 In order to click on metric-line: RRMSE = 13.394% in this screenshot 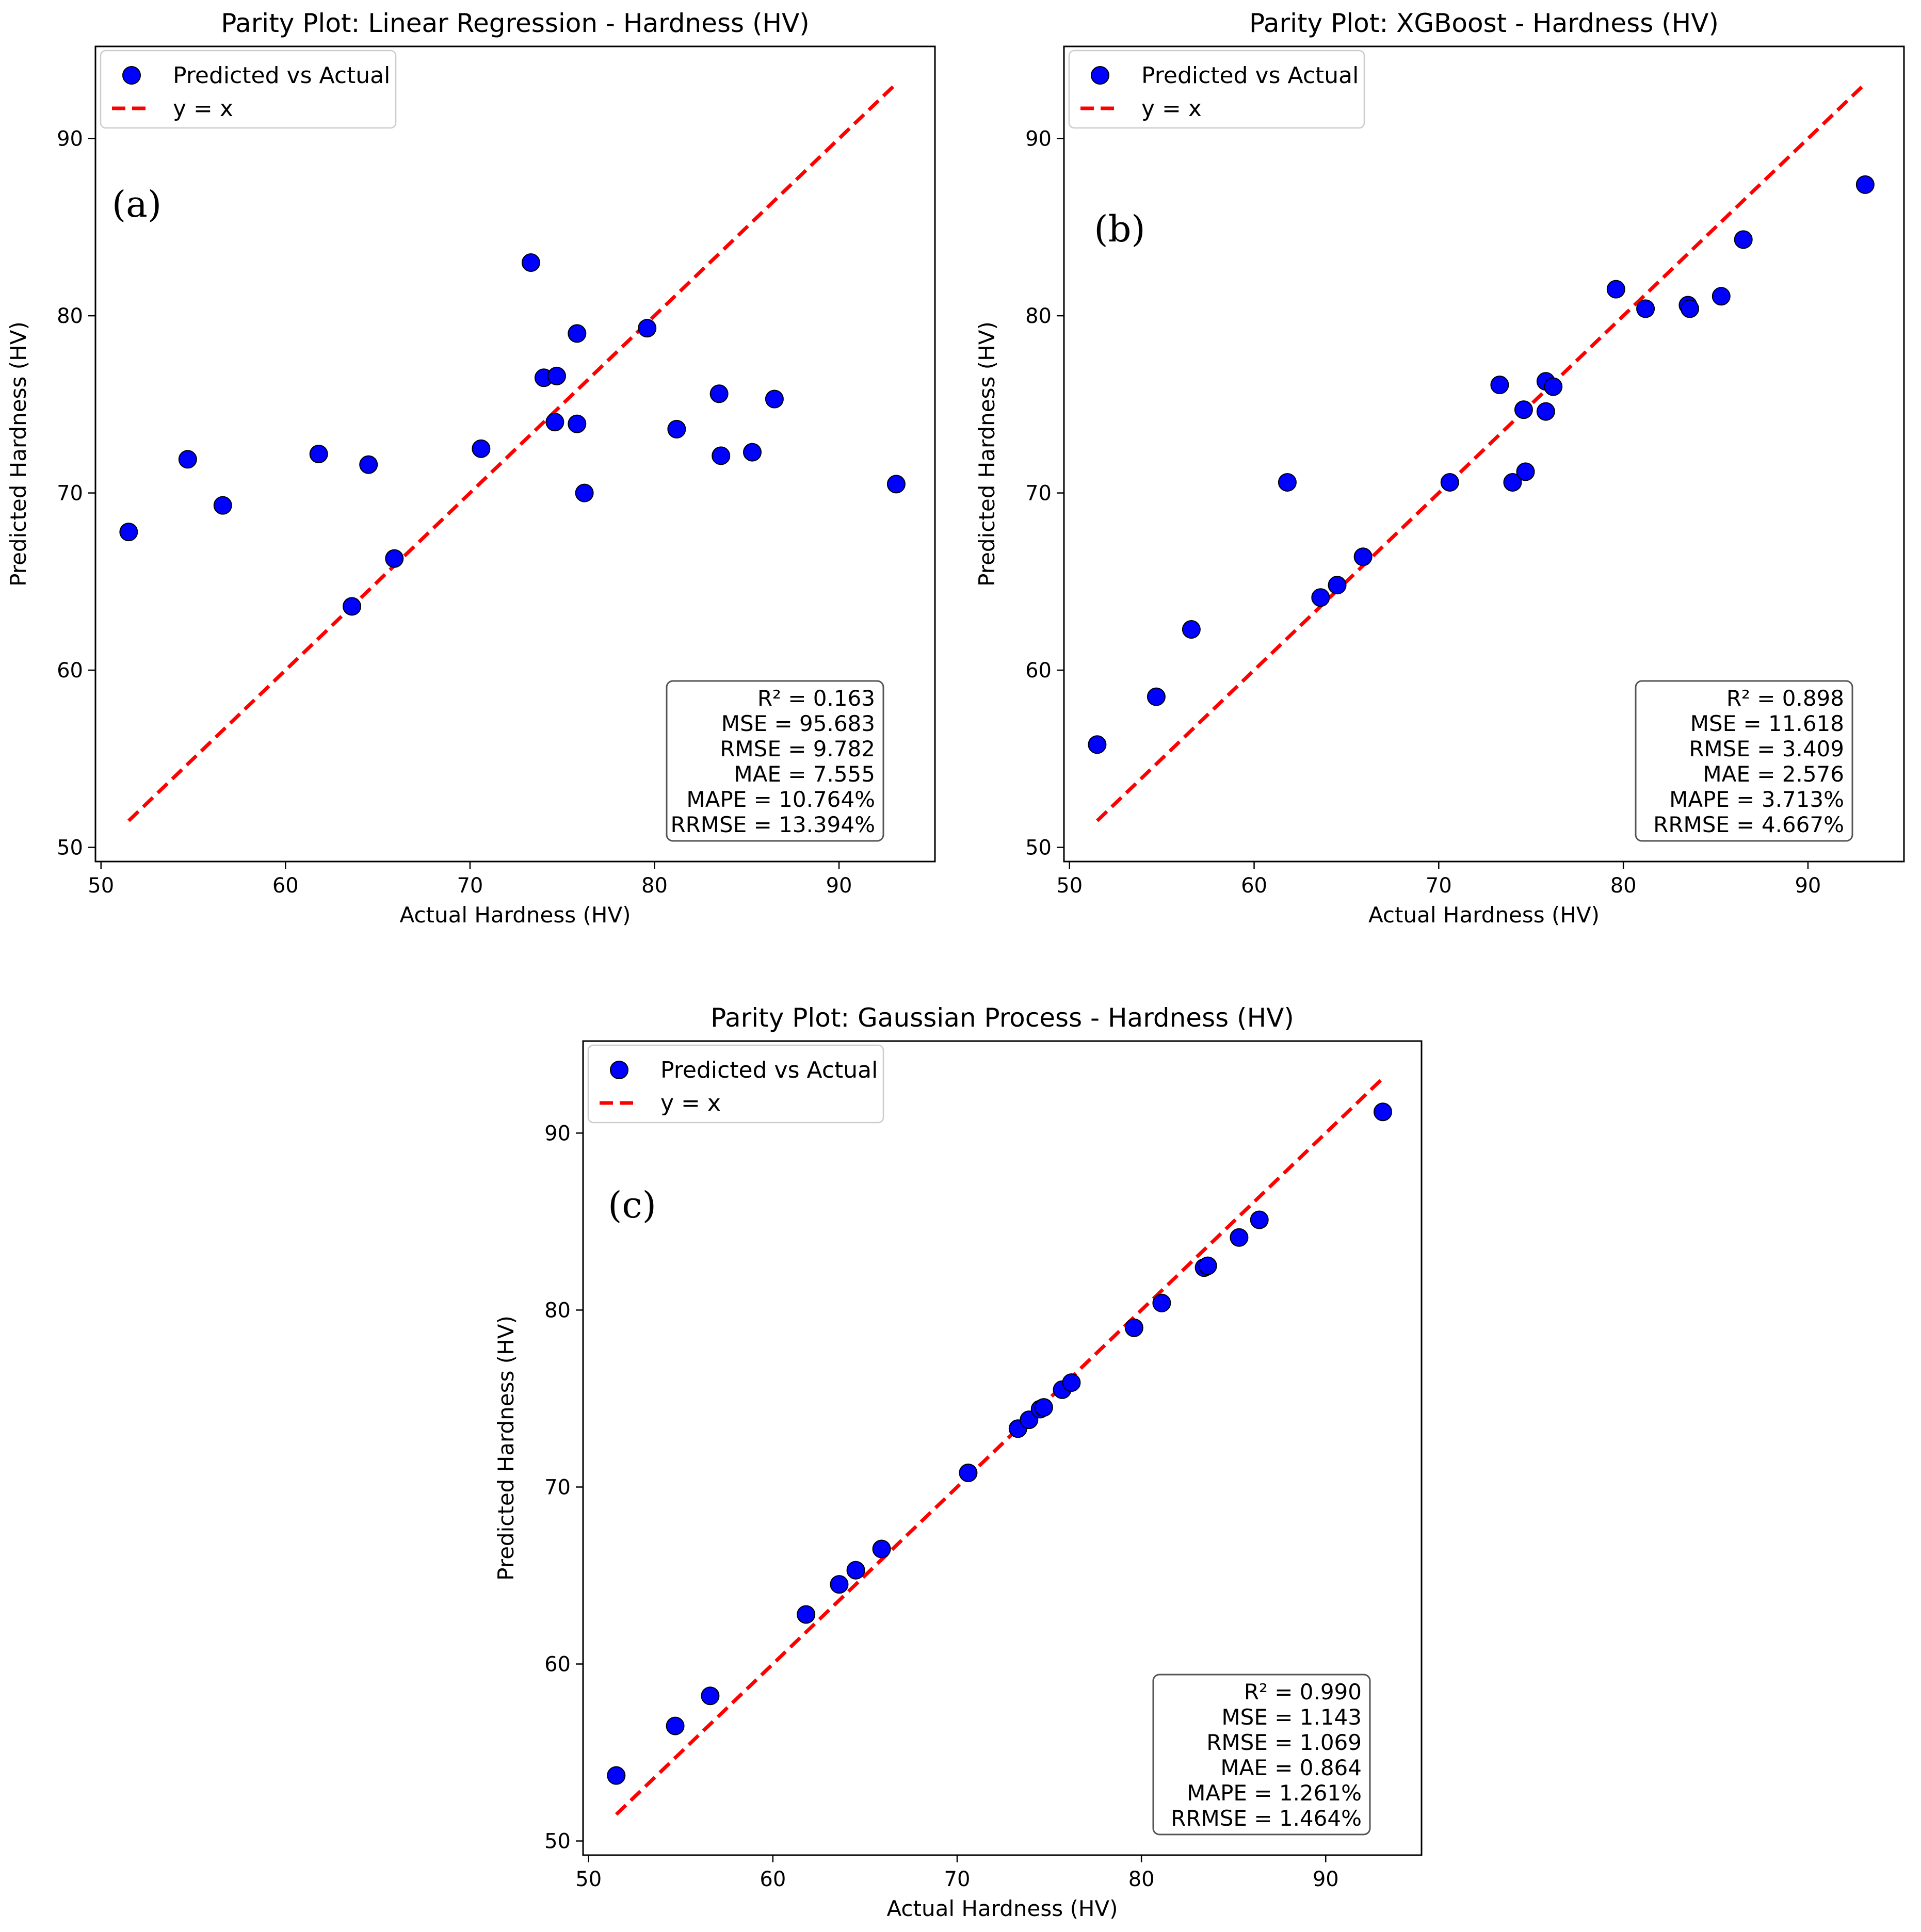, I will do `click(772, 824)`.